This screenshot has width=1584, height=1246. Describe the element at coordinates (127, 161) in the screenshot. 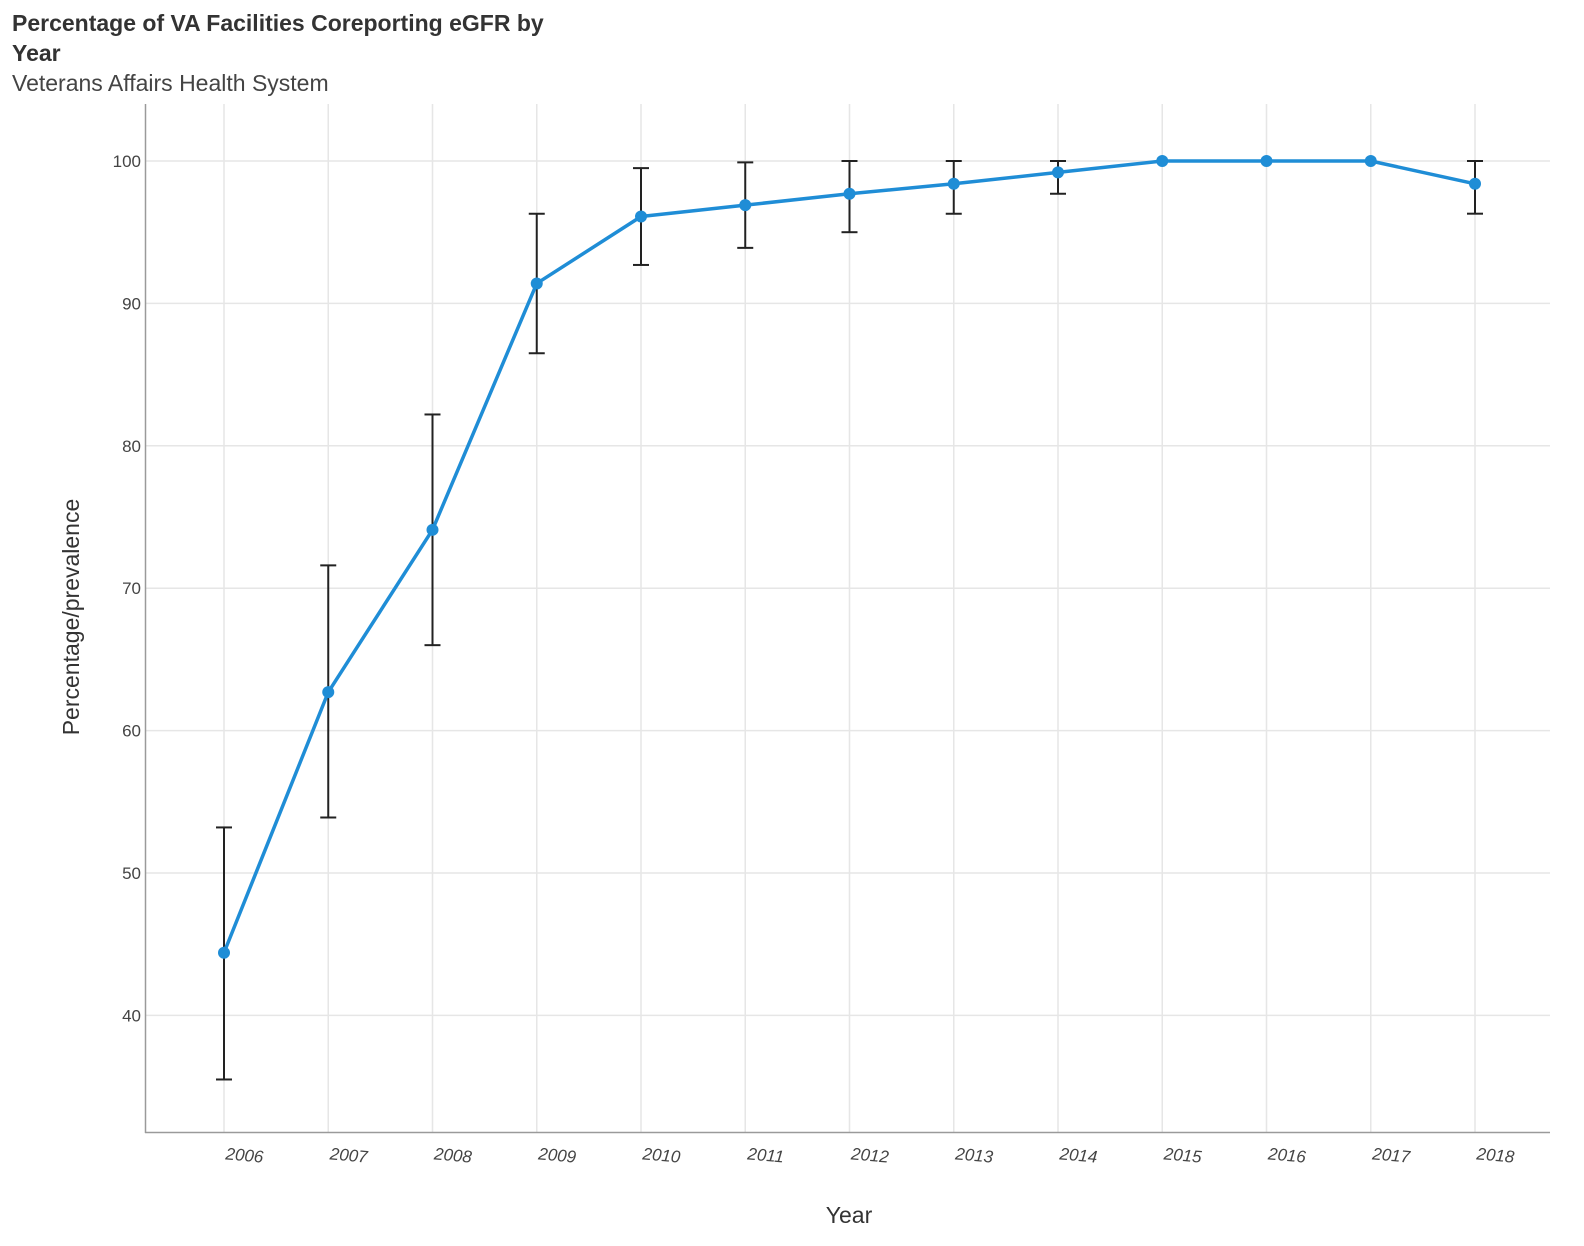

I see `y-tick-label: 100` at that location.